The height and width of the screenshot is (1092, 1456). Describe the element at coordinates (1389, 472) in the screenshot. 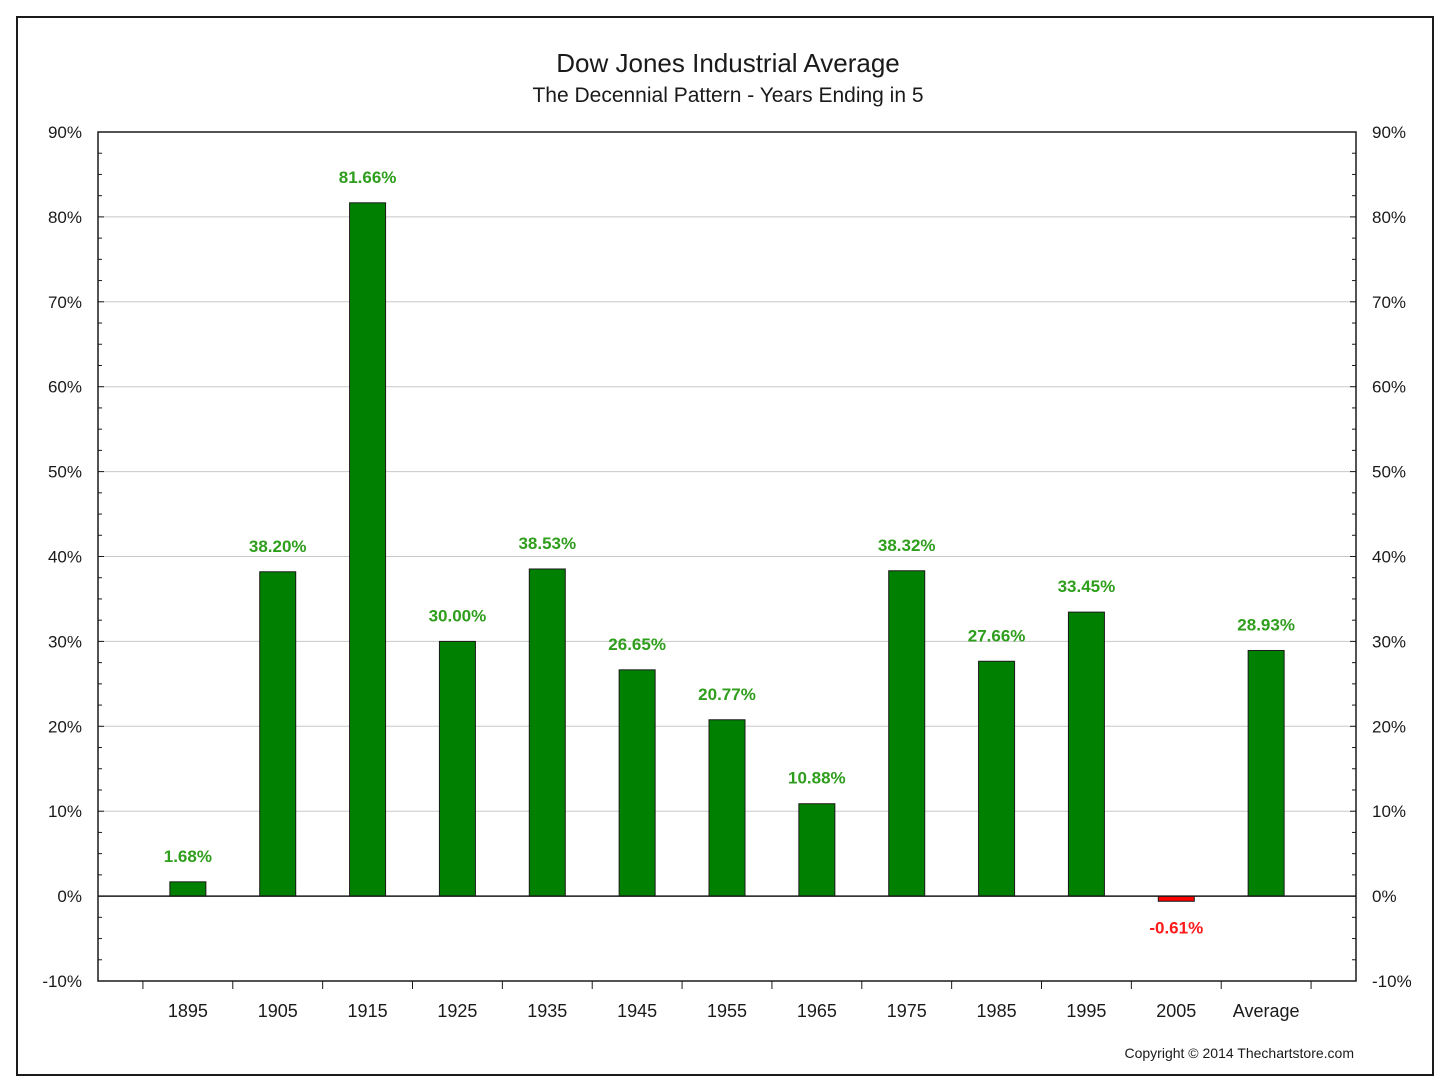

I see `y-tick-label-right: 50%` at that location.